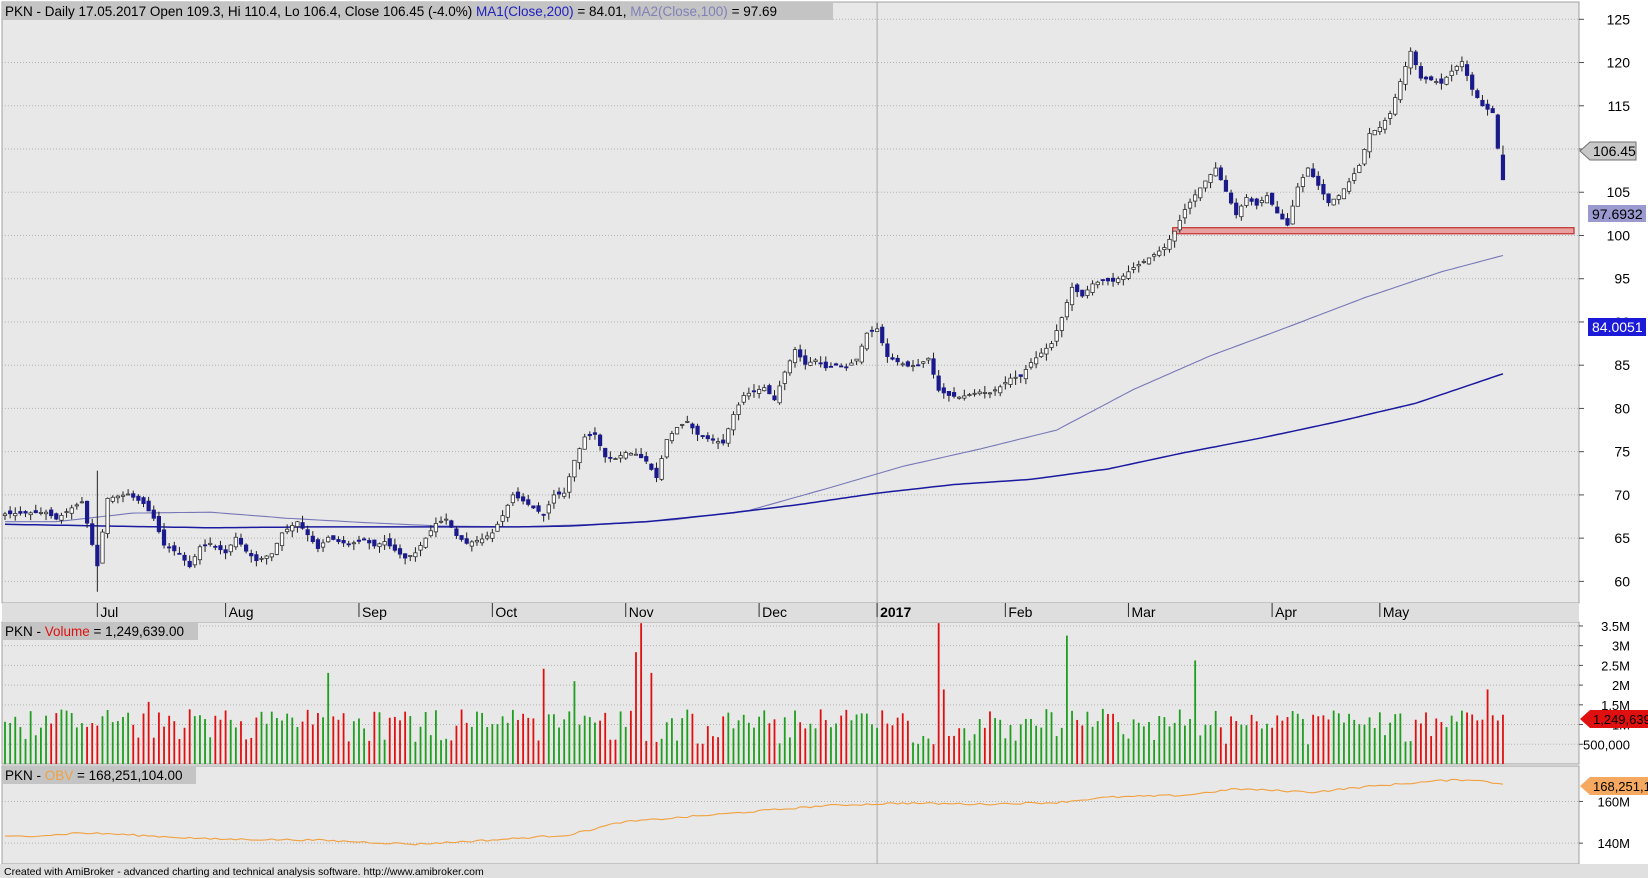 The image size is (1648, 878). What do you see at coordinates (1617, 214) in the screenshot?
I see `ma2-value: 97.6932` at bounding box center [1617, 214].